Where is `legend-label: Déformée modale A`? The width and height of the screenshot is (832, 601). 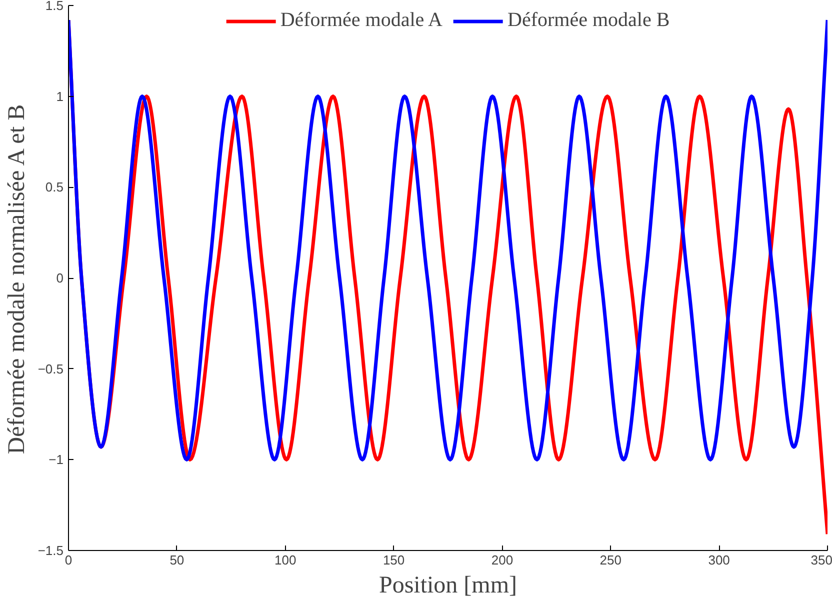
legend-label: Déformée modale A is located at coordinates (361, 20).